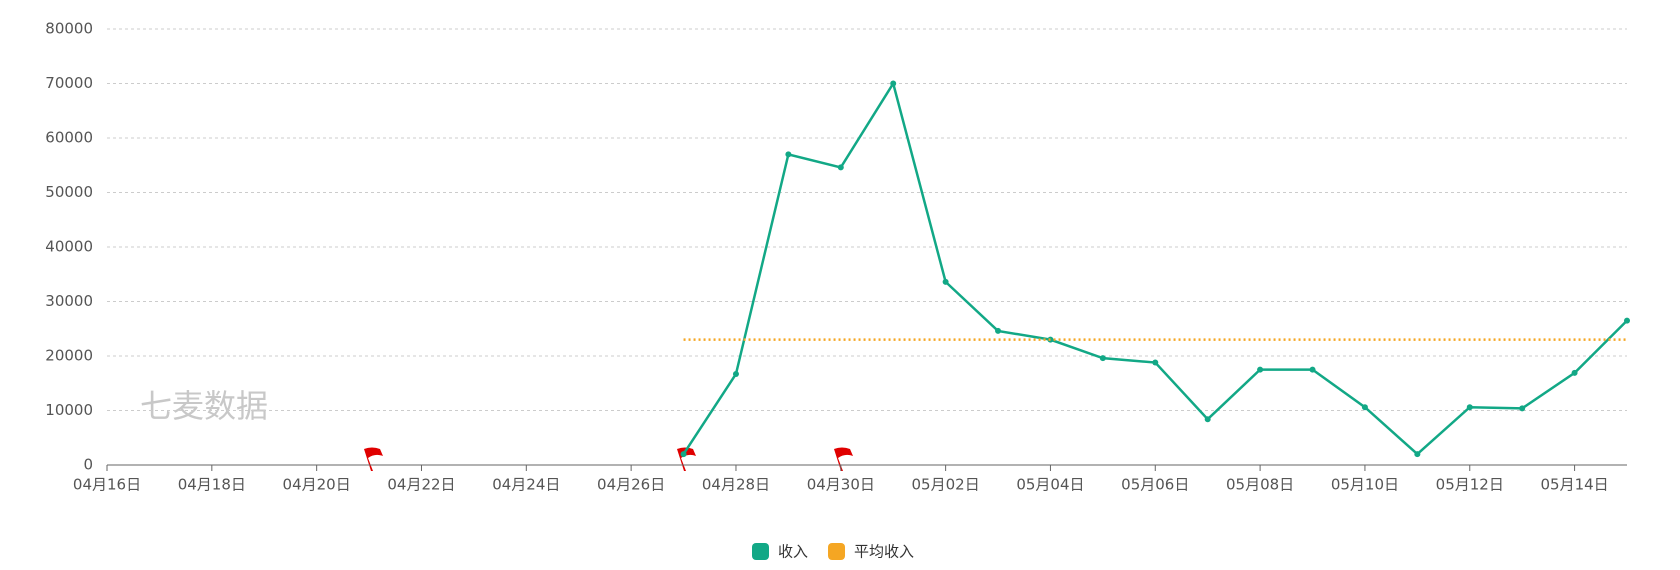 The image size is (1680, 570). What do you see at coordinates (1574, 485) in the screenshot?
I see `x-tick-label: 05月14日` at bounding box center [1574, 485].